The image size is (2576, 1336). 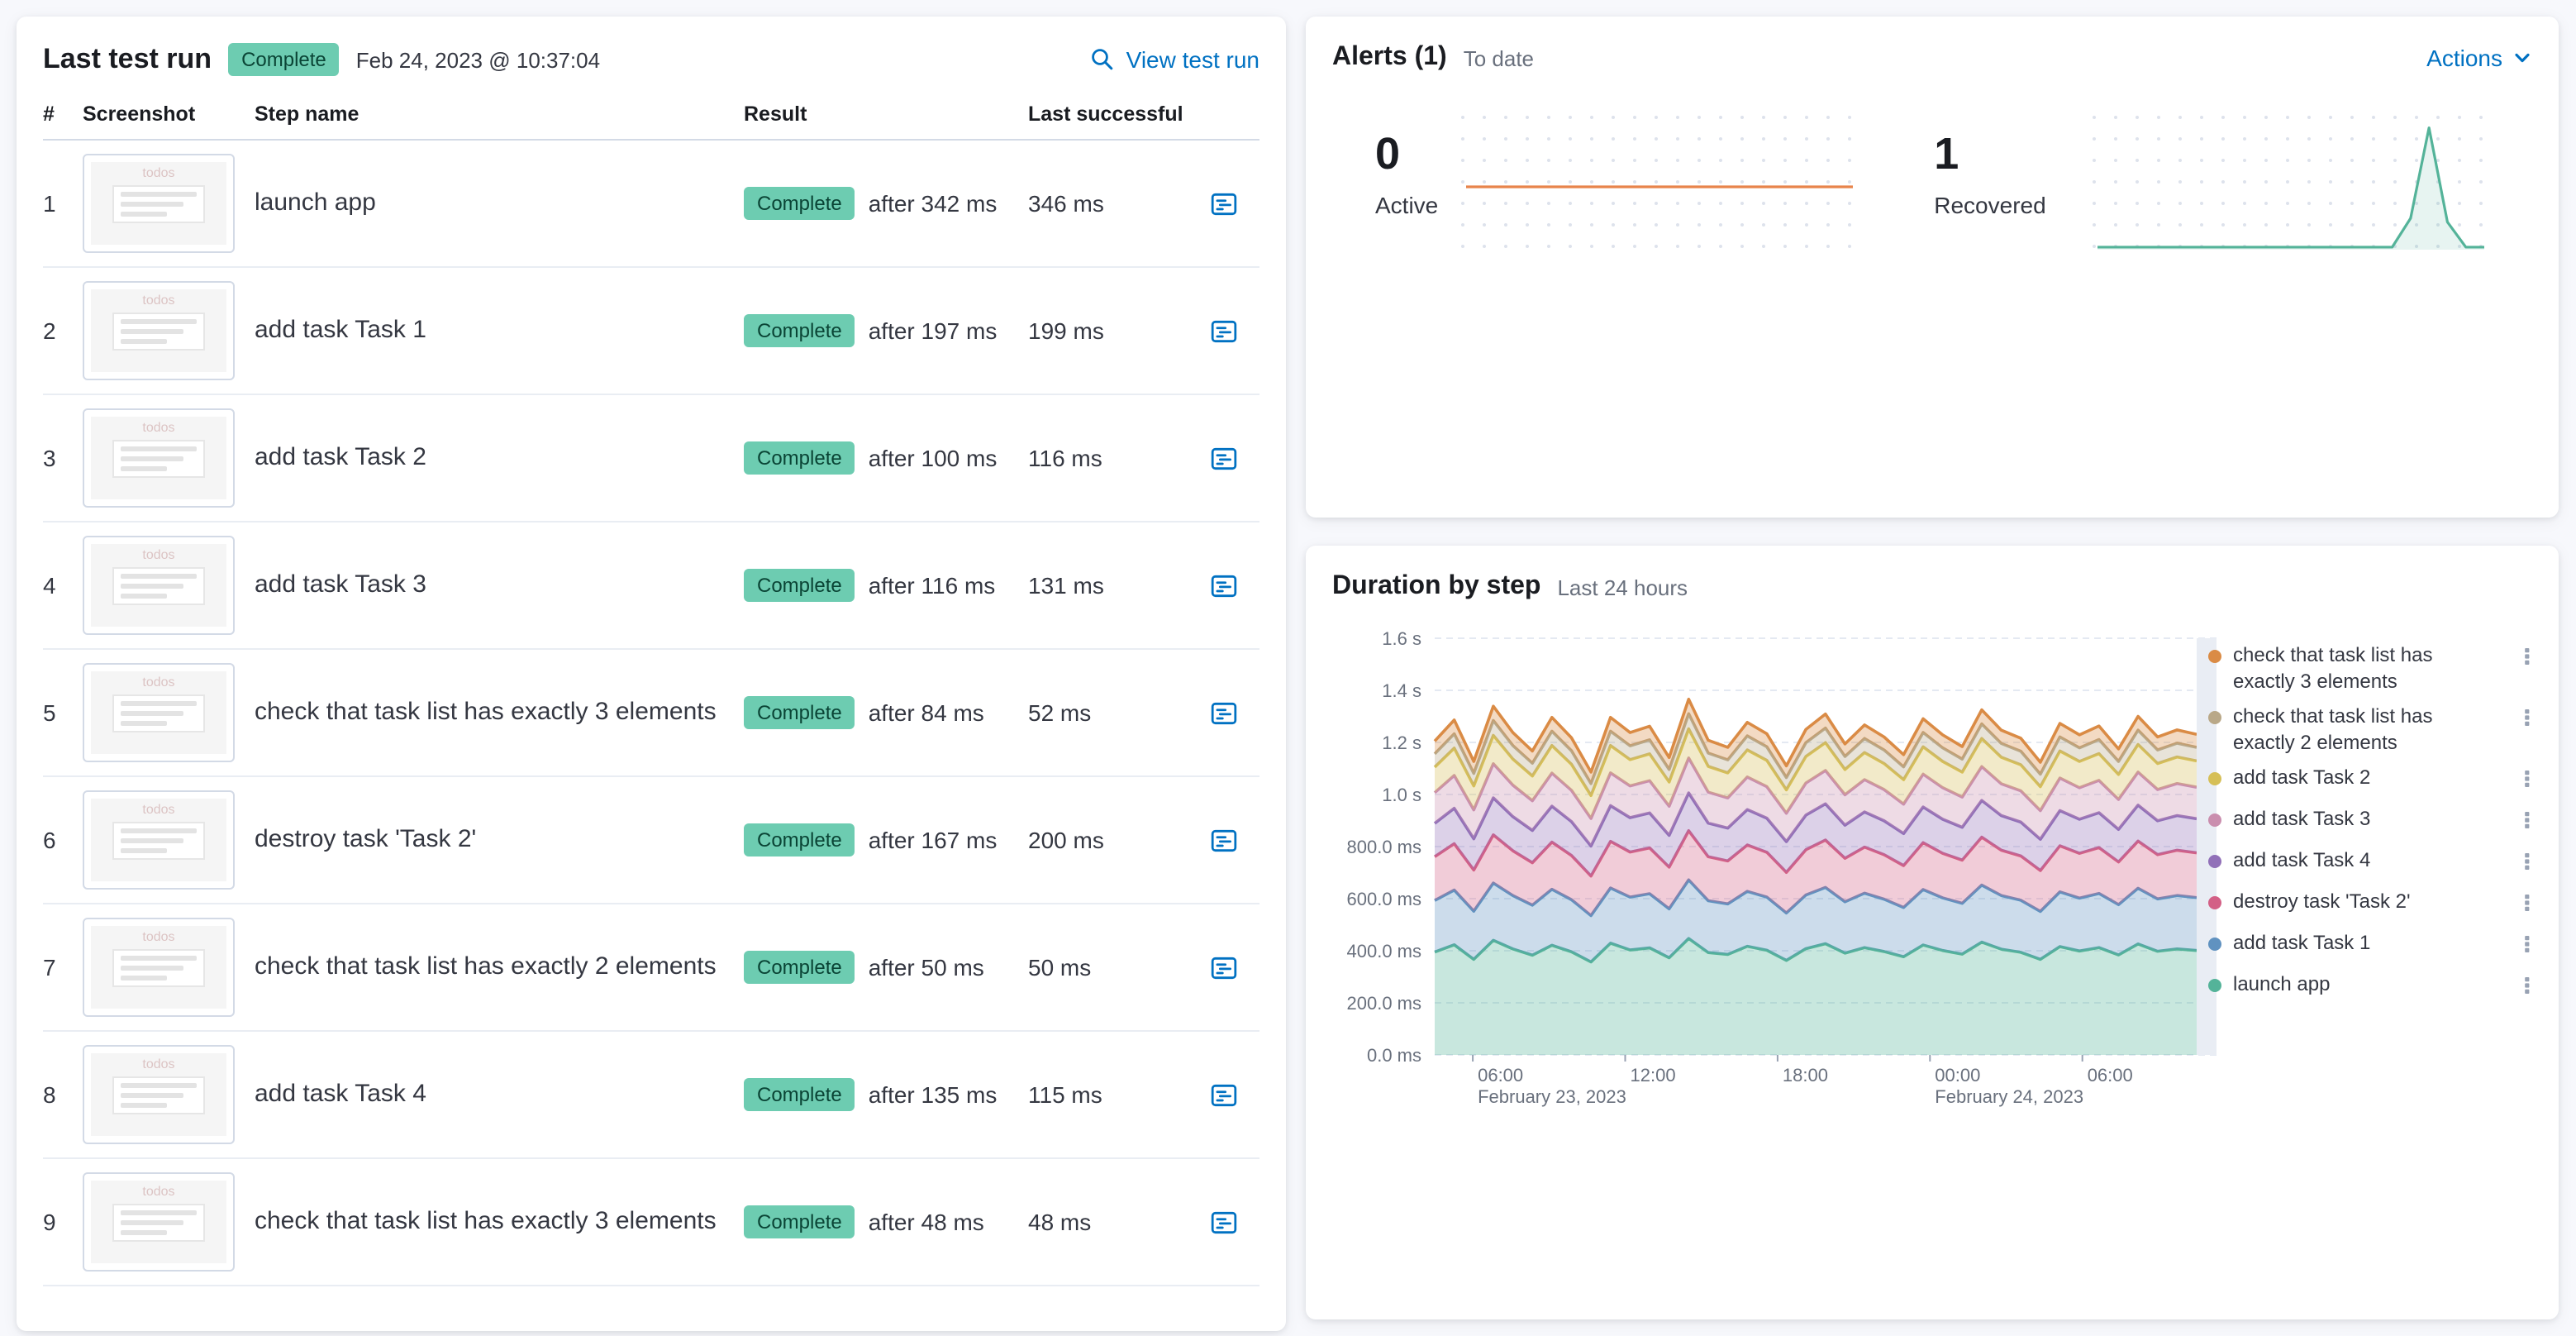 I want to click on chevron-down-icon, so click(x=2523, y=58).